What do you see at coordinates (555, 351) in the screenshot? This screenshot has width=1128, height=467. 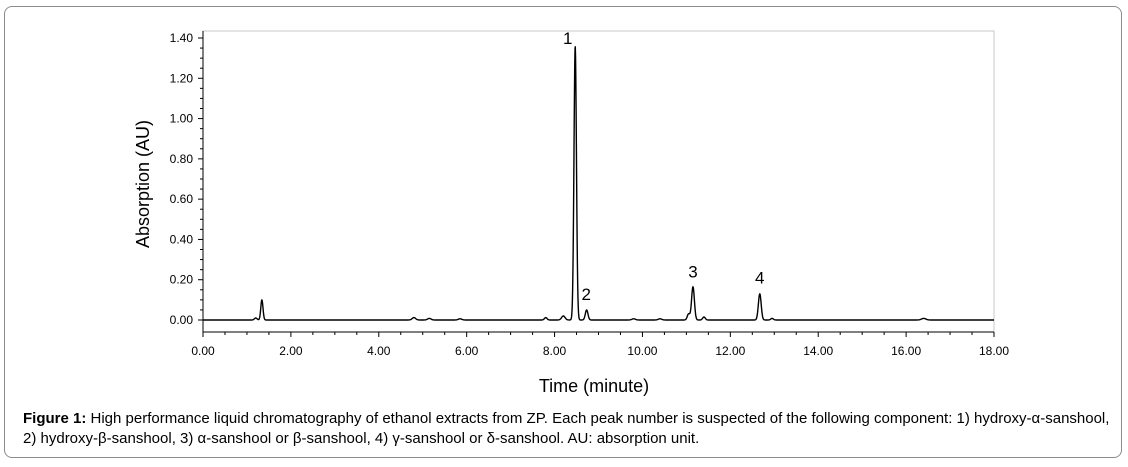 I see `x-tick-label: 8.00` at bounding box center [555, 351].